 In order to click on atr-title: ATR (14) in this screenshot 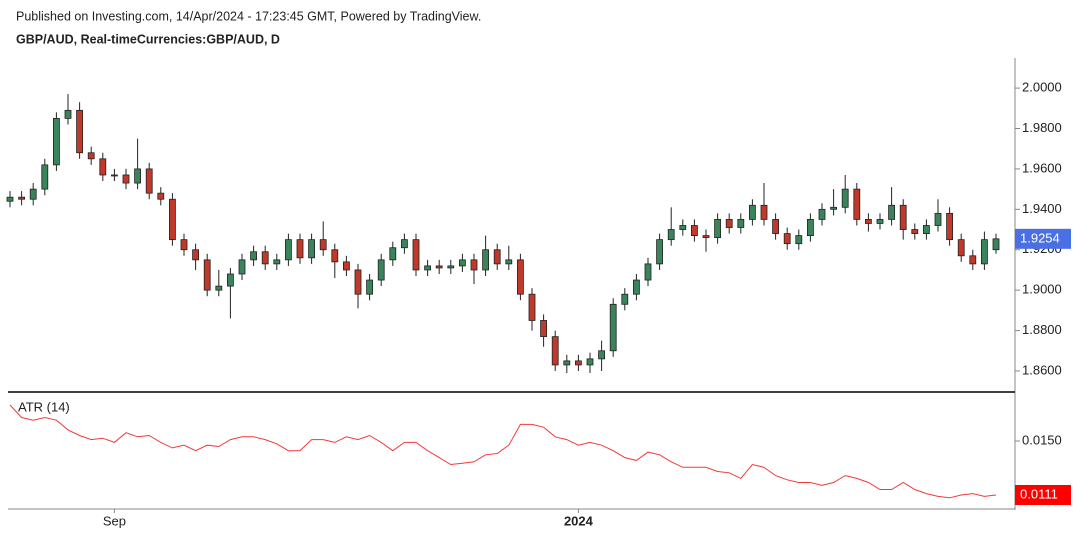, I will do `click(44, 406)`.